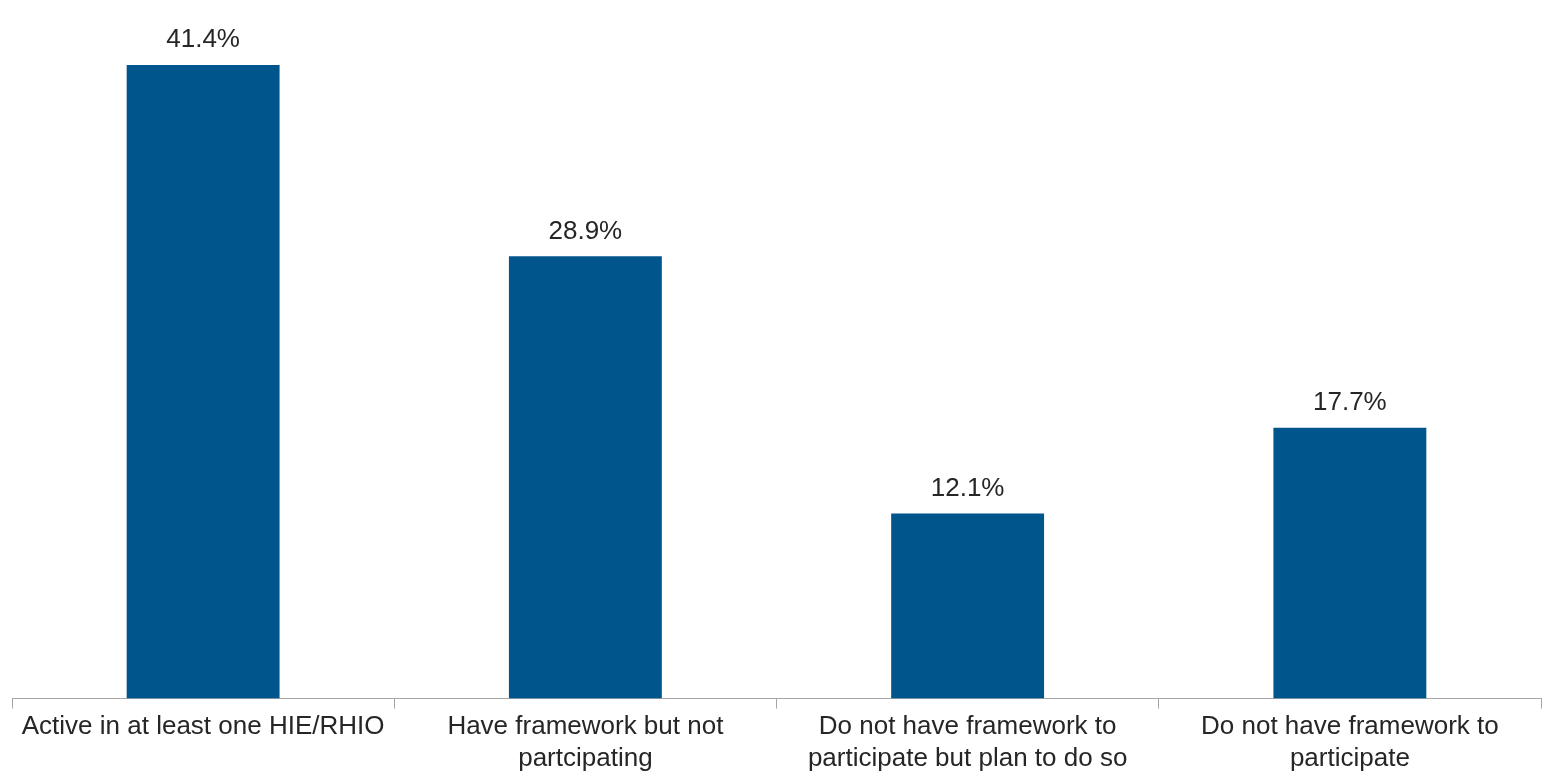  I want to click on data-label: 12.1%, so click(967, 486).